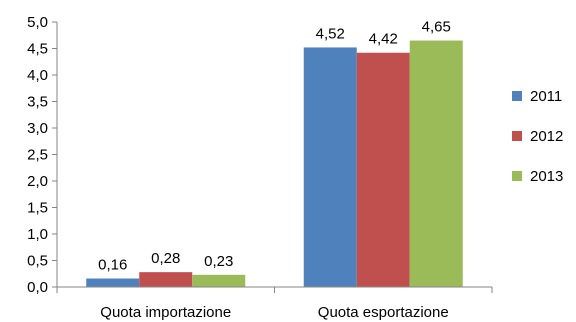 The width and height of the screenshot is (576, 322). Describe the element at coordinates (37, 208) in the screenshot. I see `y-tick-label: 1,5` at that location.